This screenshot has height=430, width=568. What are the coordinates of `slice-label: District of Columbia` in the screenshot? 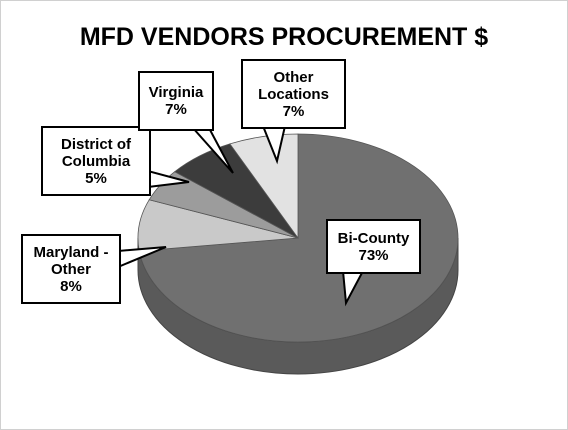 It's located at (95, 152).